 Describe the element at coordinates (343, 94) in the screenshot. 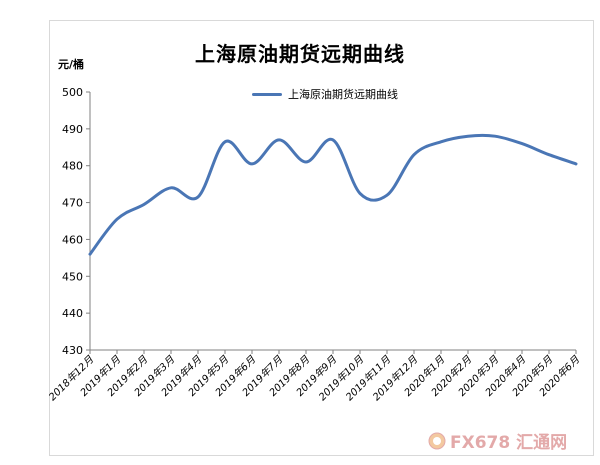

I see `legend-label: 上海原油期货远期曲线` at that location.